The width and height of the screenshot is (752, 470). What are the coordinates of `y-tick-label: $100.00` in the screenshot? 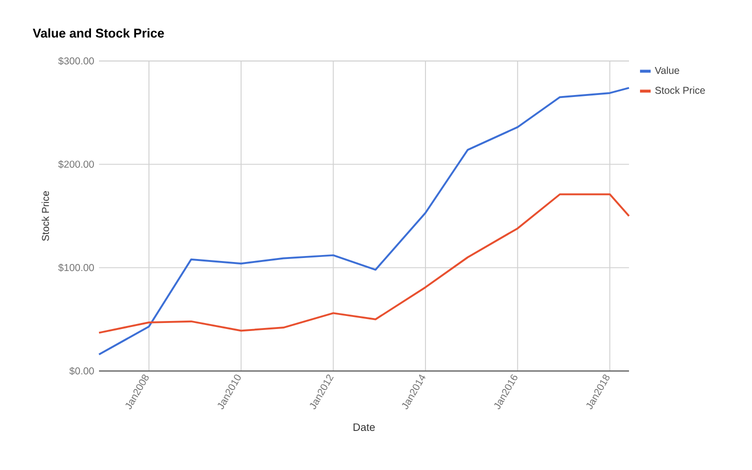 It's located at (76, 268).